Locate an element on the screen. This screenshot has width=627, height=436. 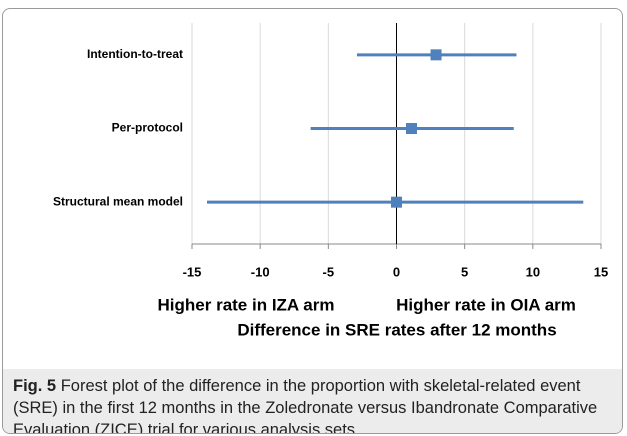
x-tick-label: 5 is located at coordinates (464, 271).